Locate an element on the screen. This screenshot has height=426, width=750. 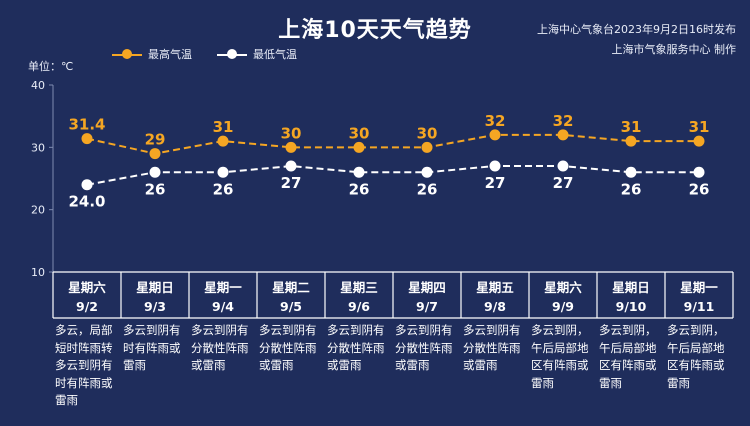
date-label: 9/3 is located at coordinates (155, 306).